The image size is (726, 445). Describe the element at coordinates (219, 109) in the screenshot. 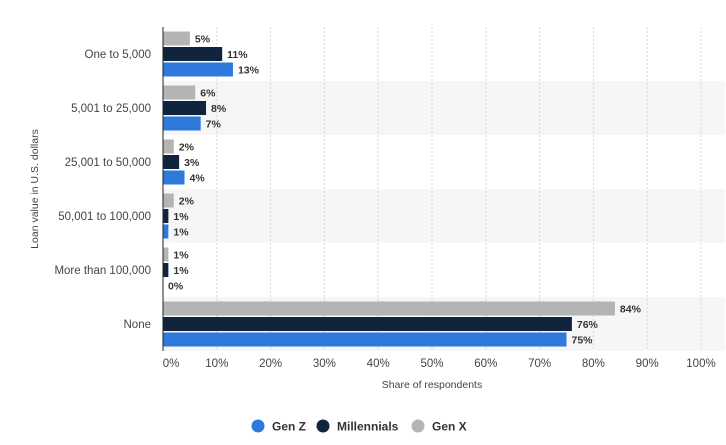

I see `value-label: 8%` at that location.